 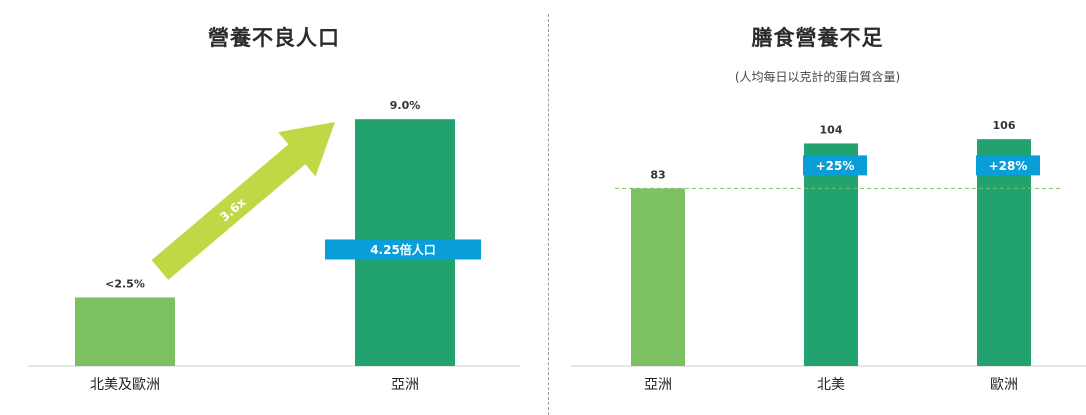 What do you see at coordinates (831, 385) in the screenshot?
I see `category-label-2: 北美` at bounding box center [831, 385].